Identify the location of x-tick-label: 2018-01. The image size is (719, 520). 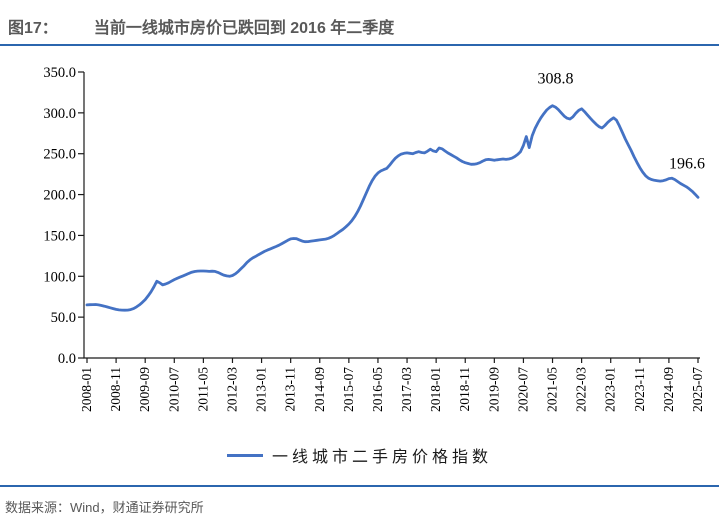
(435, 389).